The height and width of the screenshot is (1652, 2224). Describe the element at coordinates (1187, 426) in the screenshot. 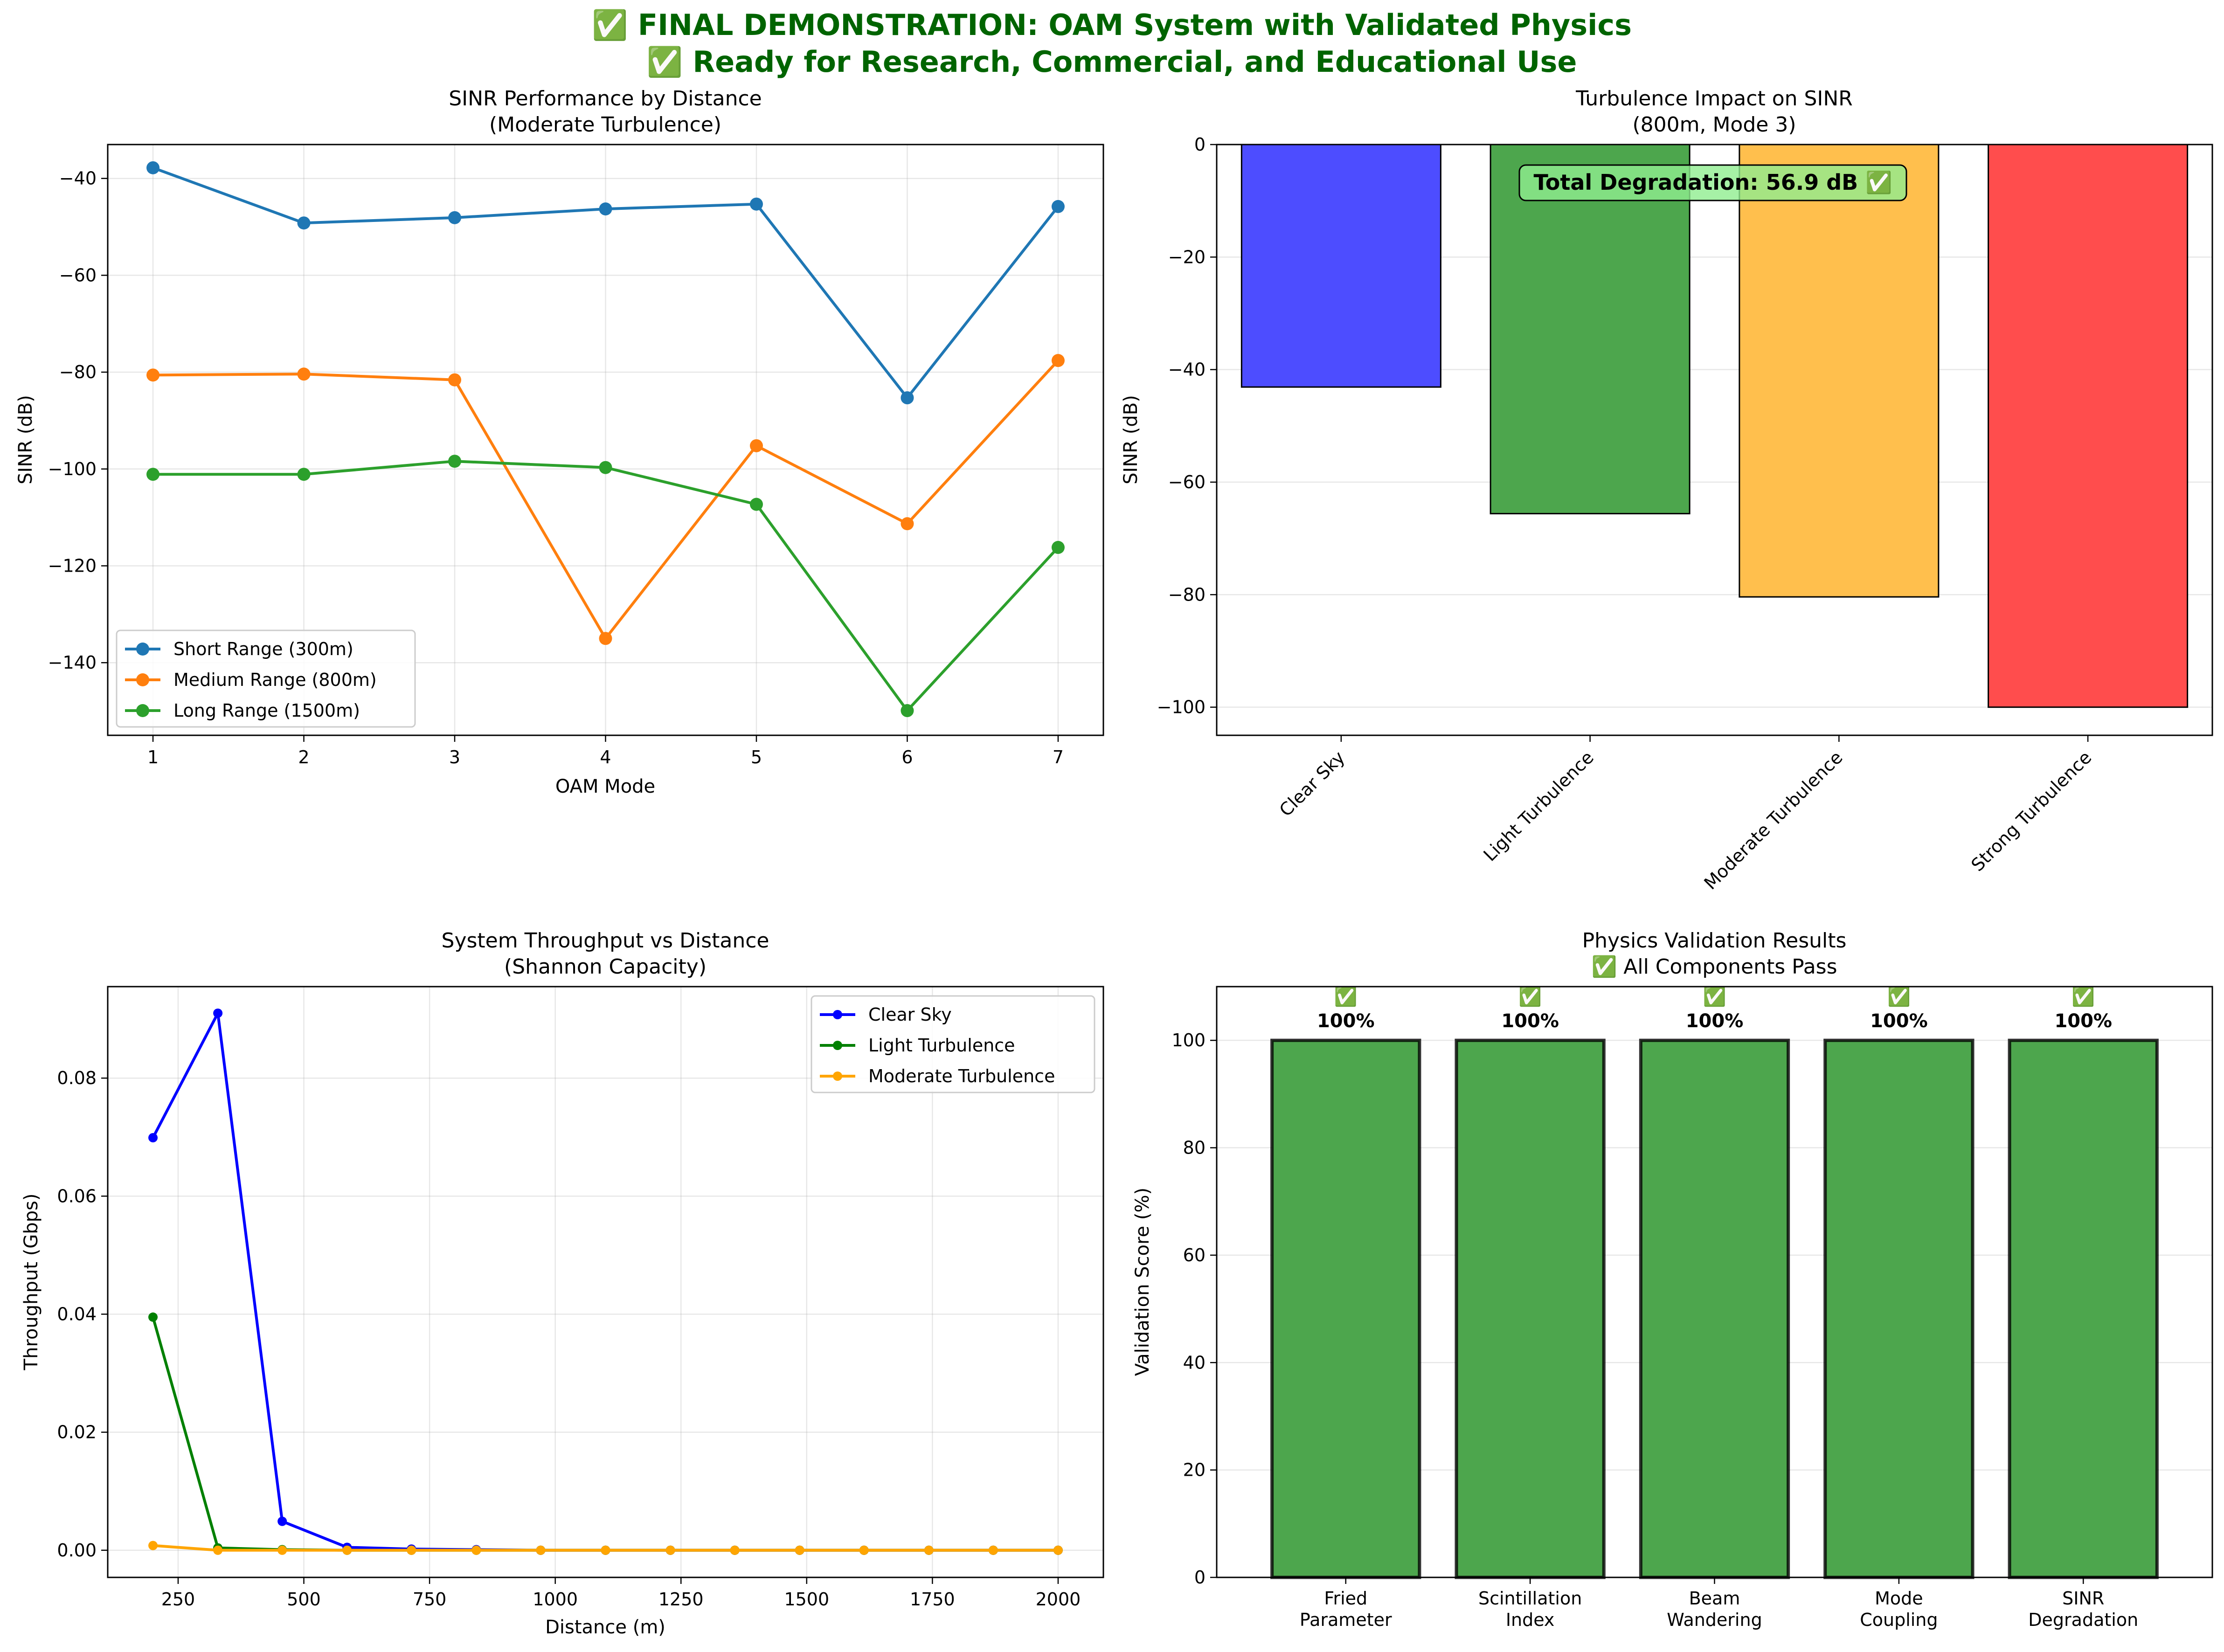

I see `turbulence-chart-y-ticks: −100 −80 −60 −40 −20 0` at that location.